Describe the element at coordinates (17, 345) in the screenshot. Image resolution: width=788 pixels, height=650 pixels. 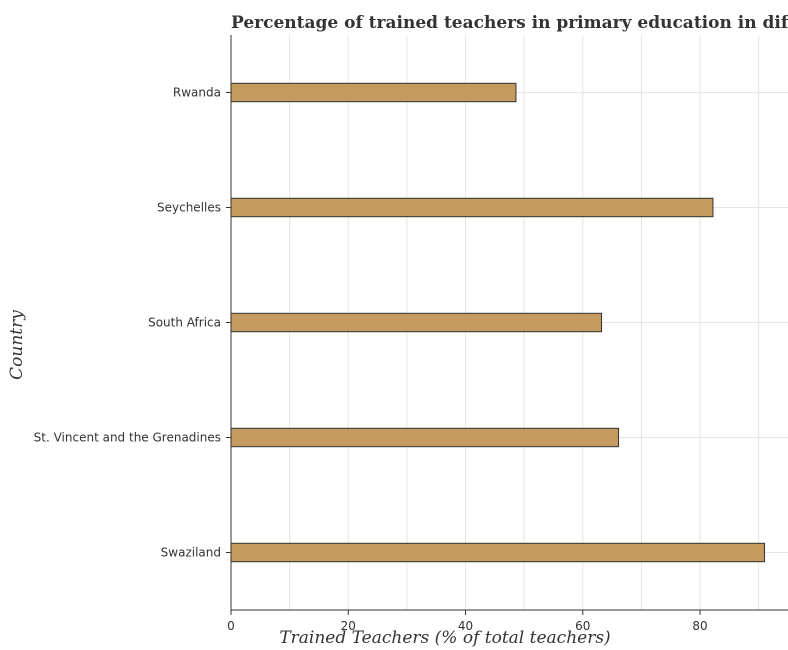
I see `y-axis-title: Country` at that location.